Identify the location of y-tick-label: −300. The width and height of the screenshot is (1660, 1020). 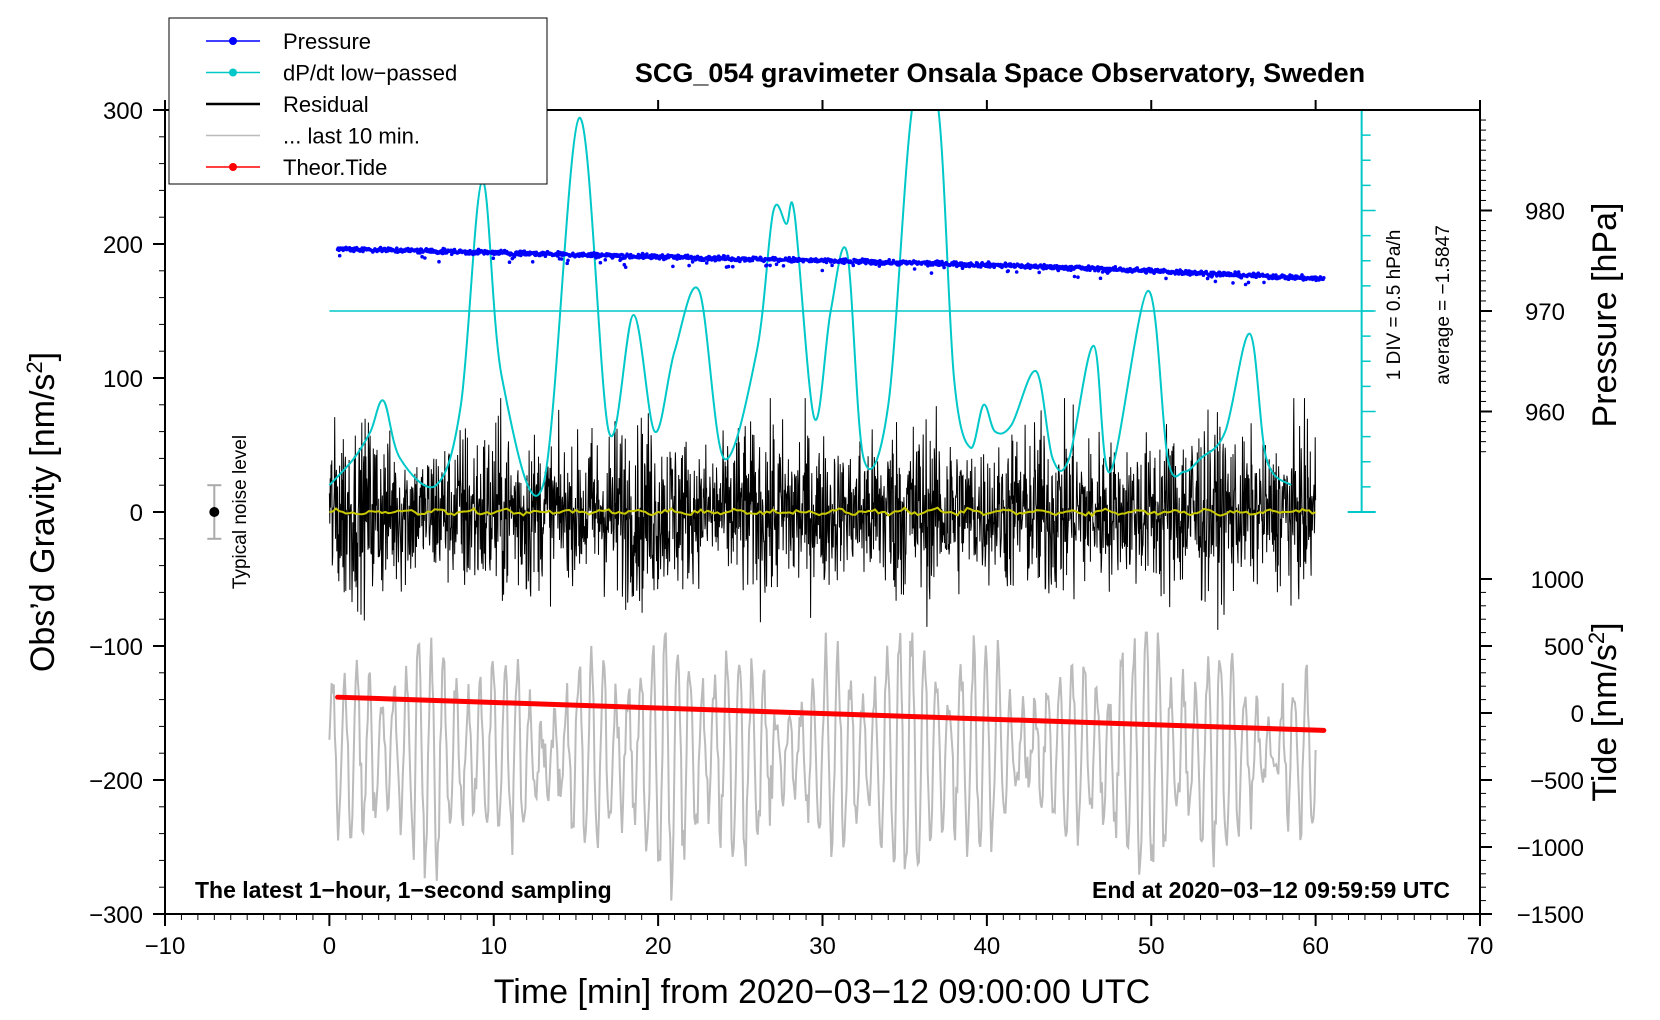
(116, 915).